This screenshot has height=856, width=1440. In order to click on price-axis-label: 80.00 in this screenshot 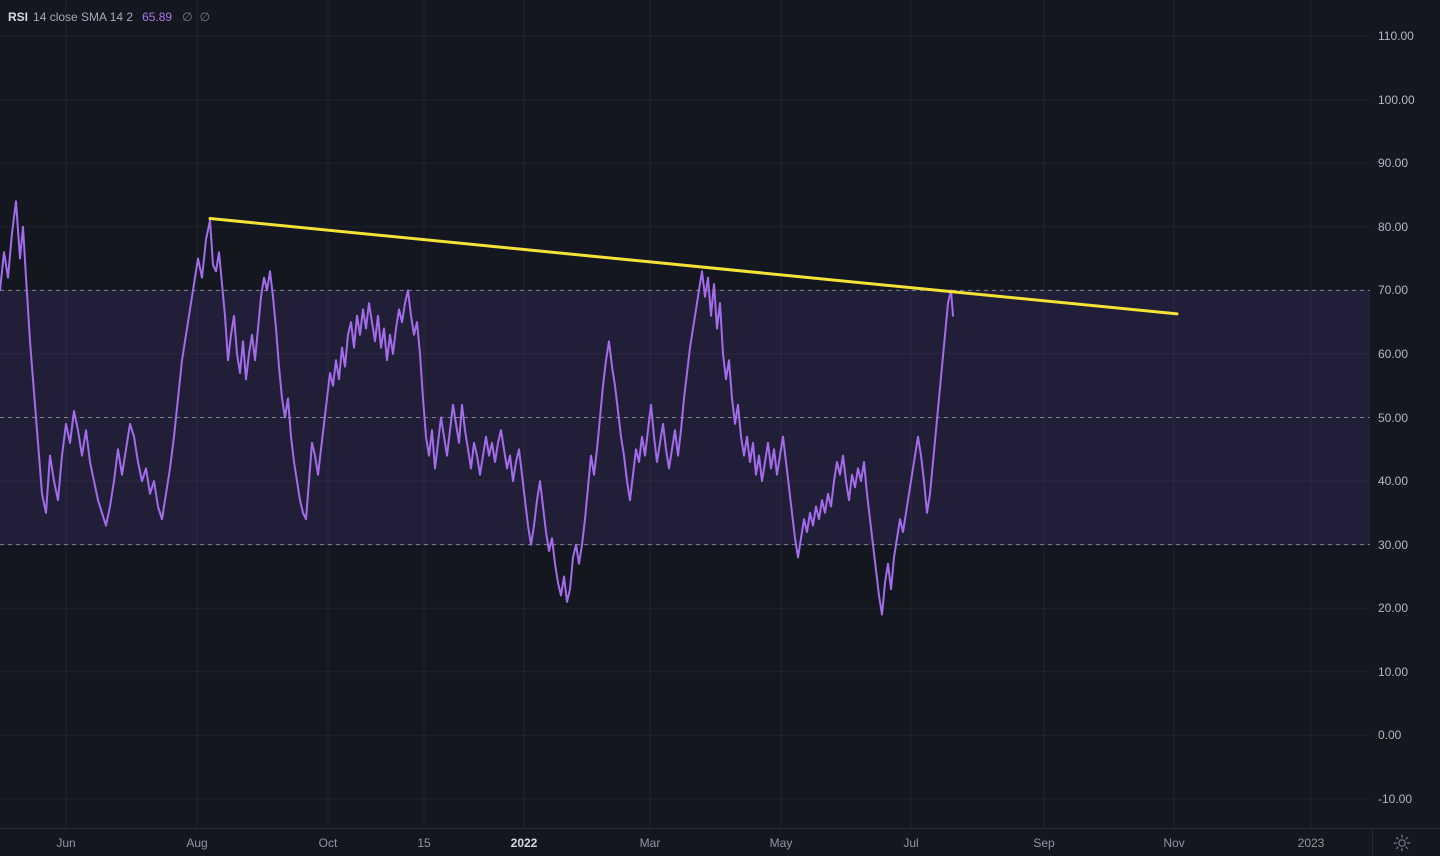, I will do `click(1393, 226)`.